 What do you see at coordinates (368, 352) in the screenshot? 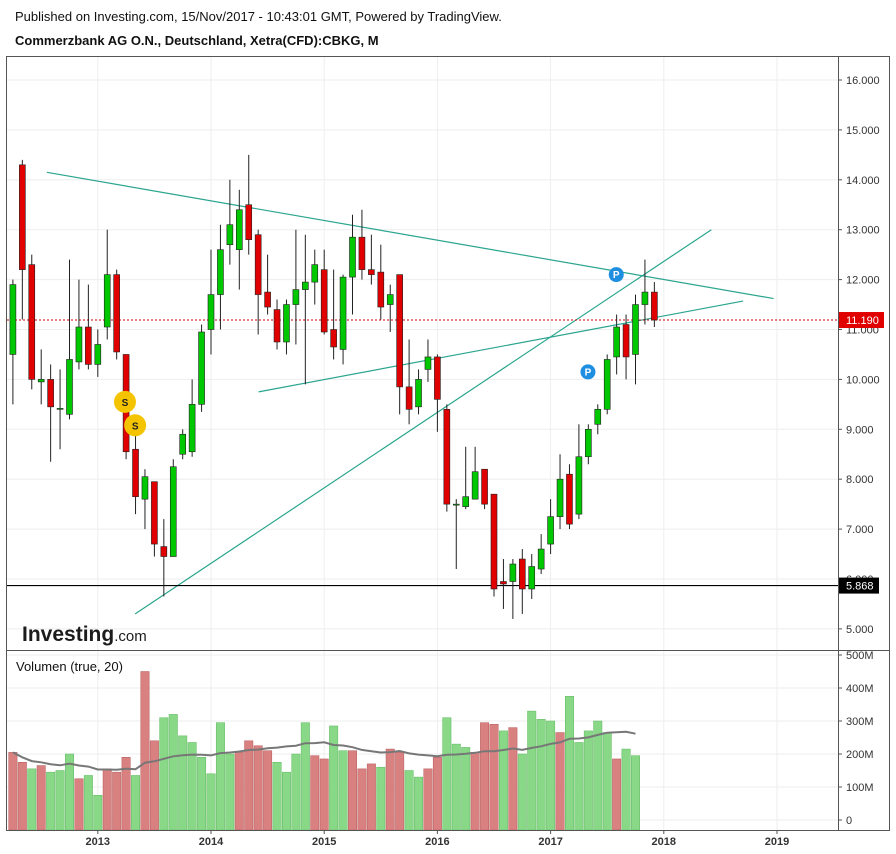
I see `event-markers: S S P P` at bounding box center [368, 352].